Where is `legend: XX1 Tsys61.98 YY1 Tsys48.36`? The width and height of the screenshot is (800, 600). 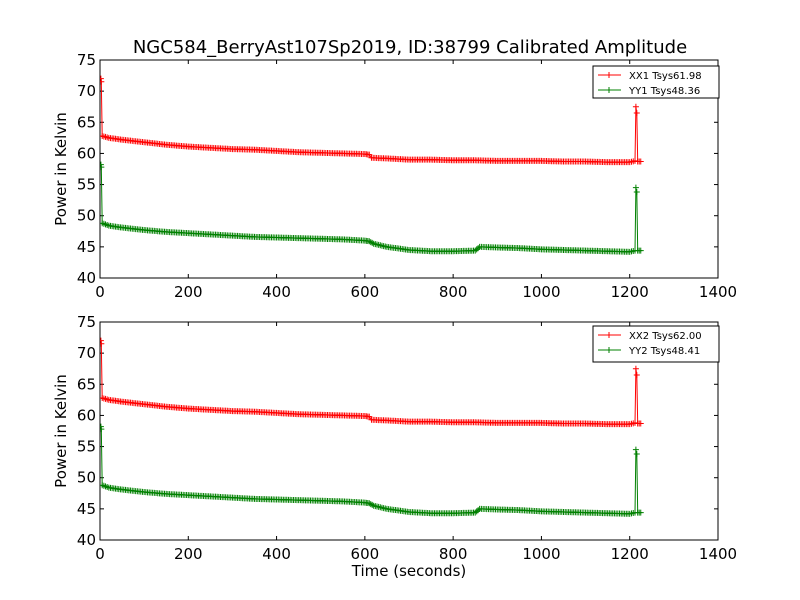
legend: XX1 Tsys61.98 YY1 Tsys48.36 is located at coordinates (656, 82).